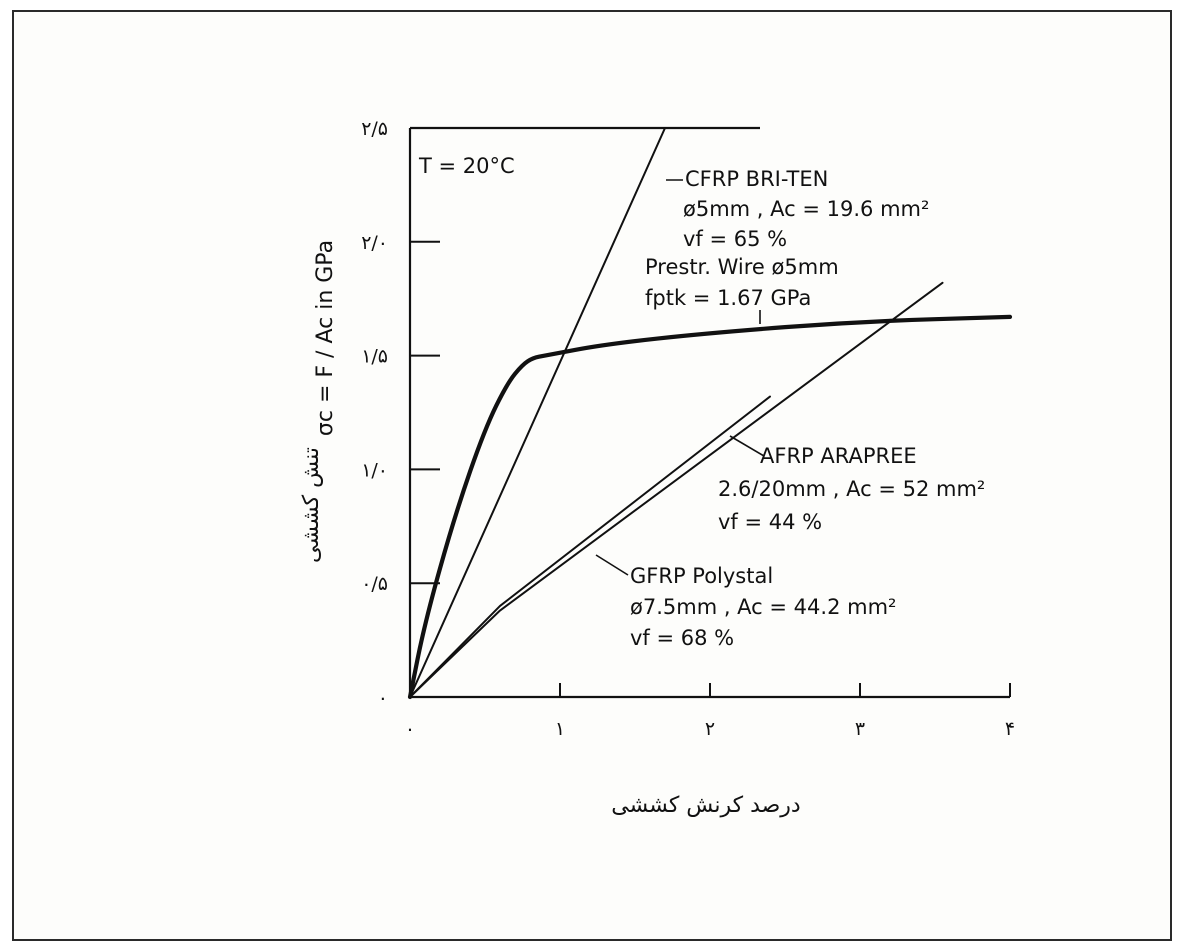 The width and height of the screenshot is (1181, 949). What do you see at coordinates (374, 357) in the screenshot?
I see `y-tick-label: ۱/۵` at bounding box center [374, 357].